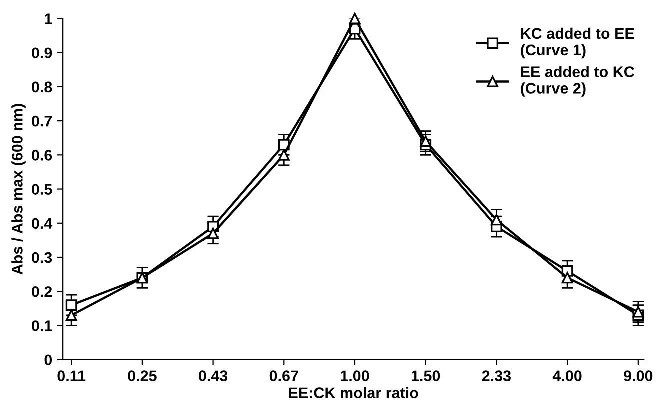 The image size is (664, 416). Describe the element at coordinates (497, 376) in the screenshot. I see `x-tick-label: 2.33` at that location.